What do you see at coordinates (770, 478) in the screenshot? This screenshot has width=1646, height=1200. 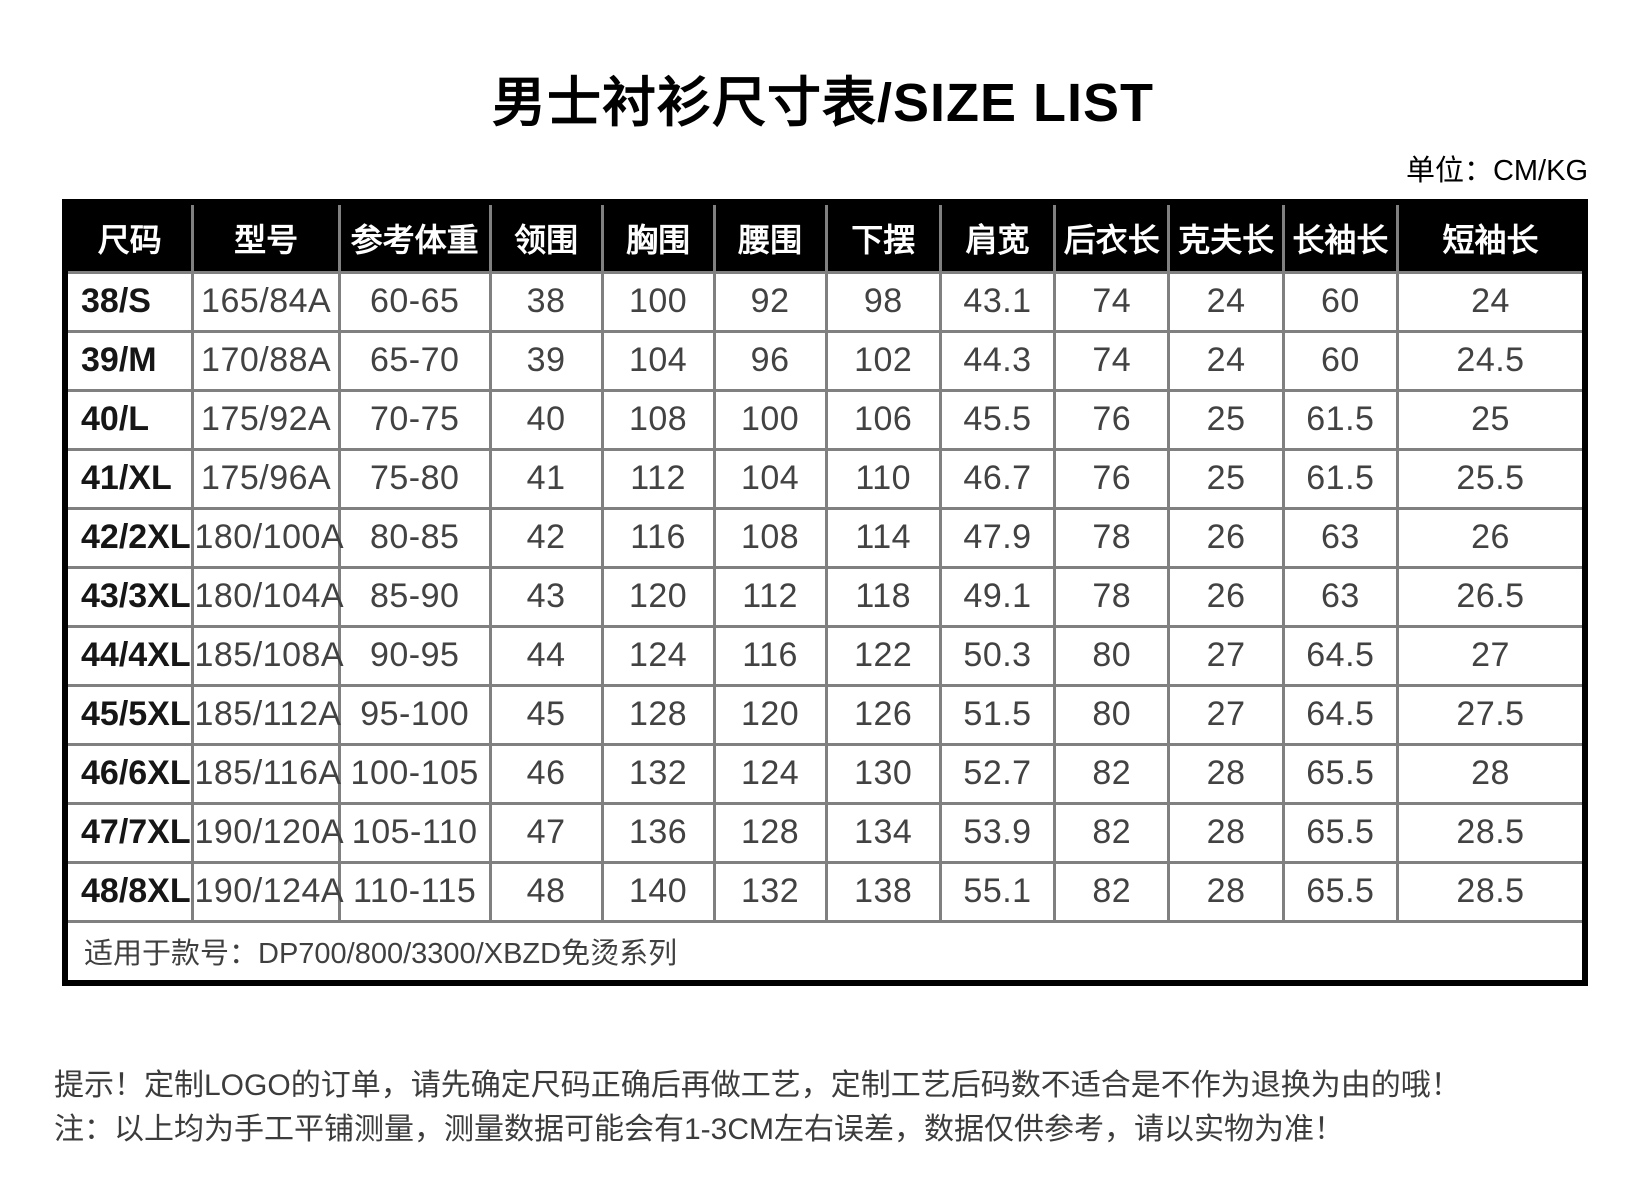 I see `value-cell: 104` at bounding box center [770, 478].